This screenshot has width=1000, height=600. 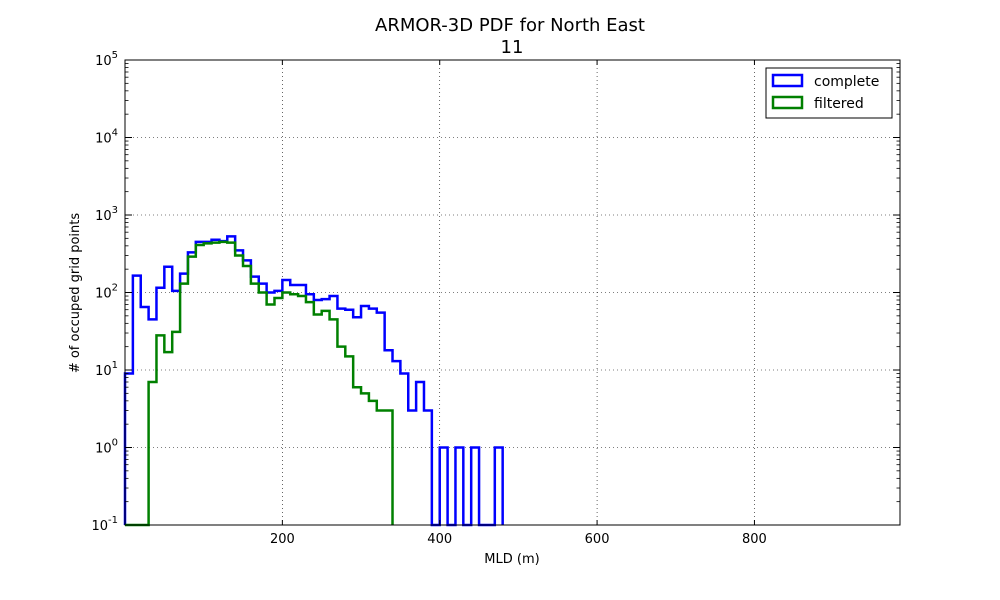 What do you see at coordinates (75, 293) in the screenshot?
I see `y-axis-label: # of occuped grid points` at bounding box center [75, 293].